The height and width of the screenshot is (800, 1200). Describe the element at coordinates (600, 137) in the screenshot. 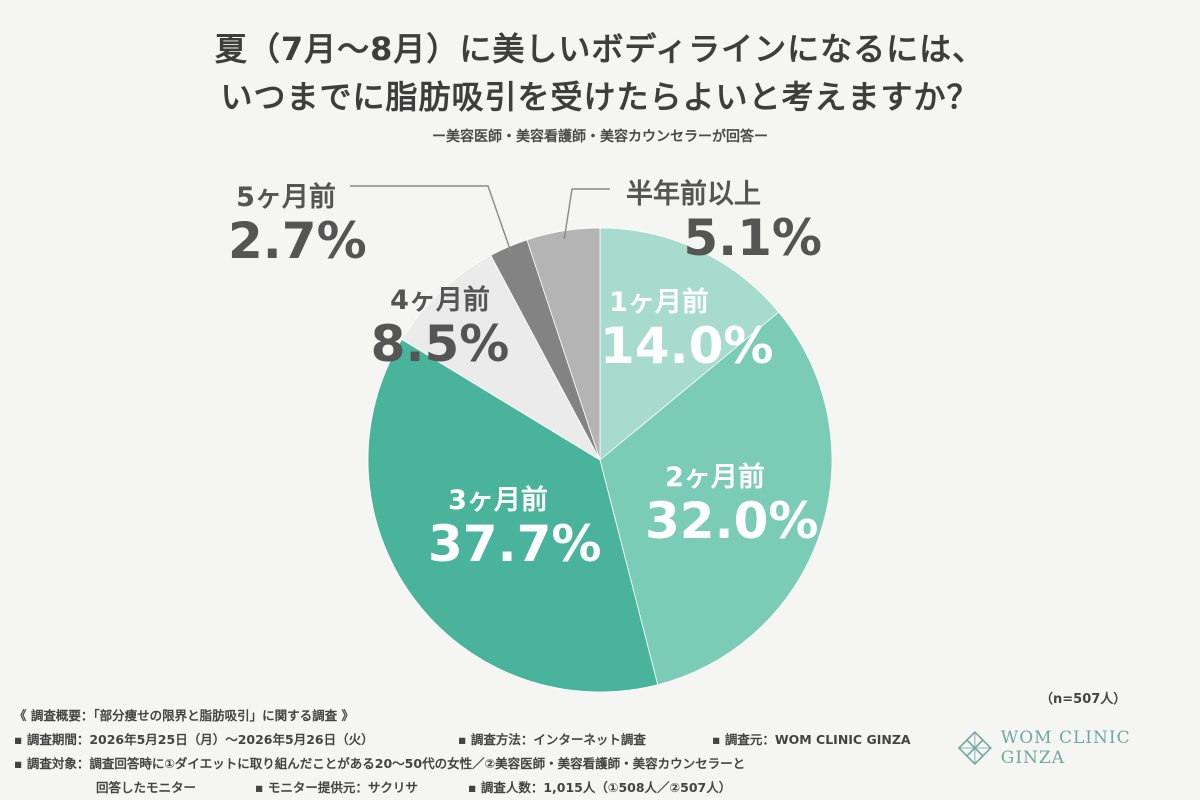

I see `chart-subtitle: ー美容医師・美容看護師・美容カウンセラーが回答ー` at that location.